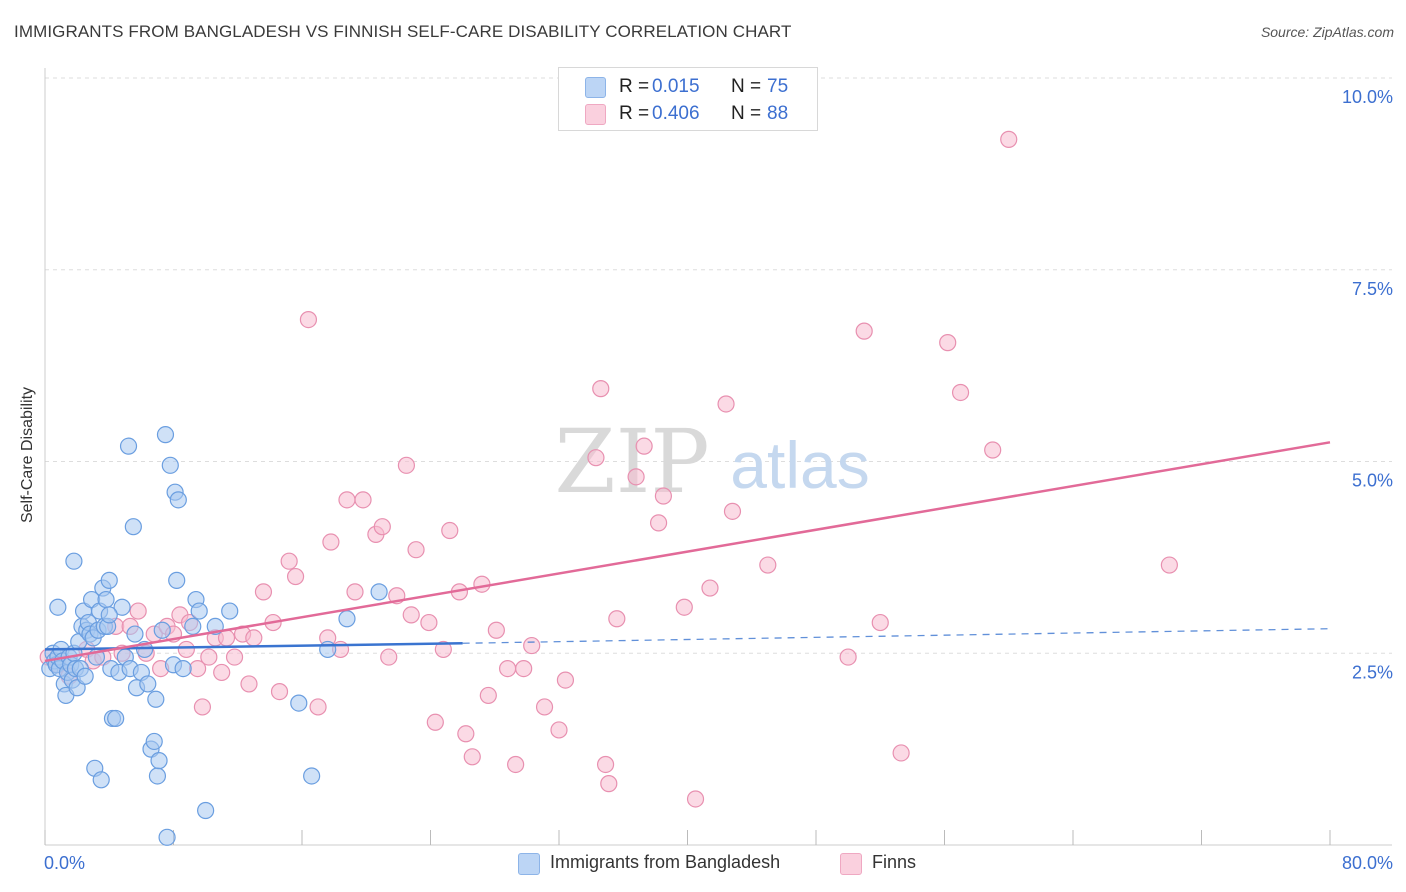  Describe the element at coordinates (676, 86) in the screenshot. I see `r-value: 0.015` at that location.